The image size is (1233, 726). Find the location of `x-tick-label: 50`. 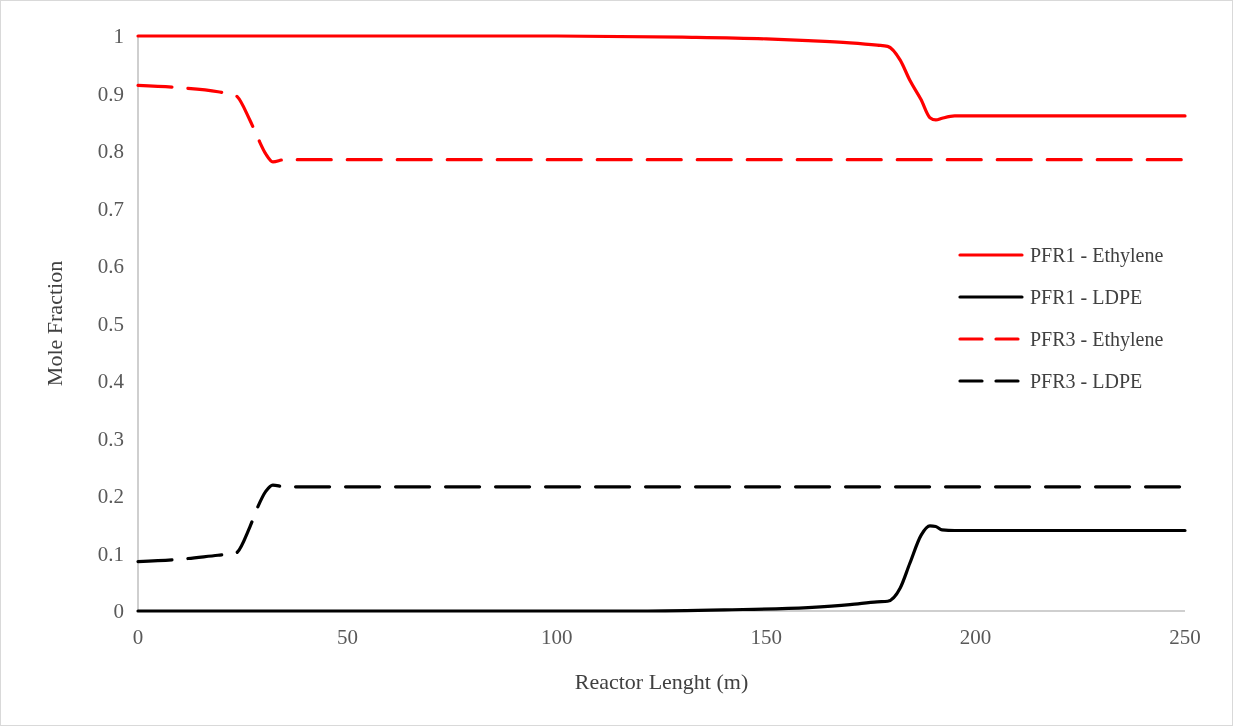

x-tick-label: 50 is located at coordinates (347, 637).